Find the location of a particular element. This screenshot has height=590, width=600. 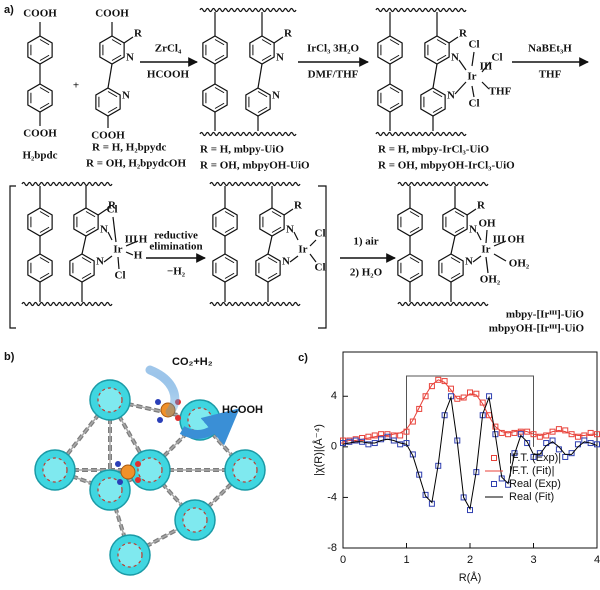

chart-text: 4 is located at coordinates (334, 396).